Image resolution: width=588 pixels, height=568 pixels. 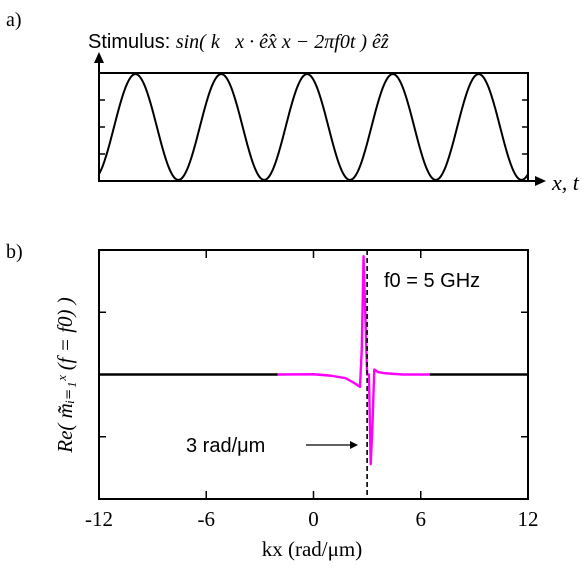 What do you see at coordinates (99, 57) in the screenshot?
I see `panel-a-y-arrowhead` at bounding box center [99, 57].